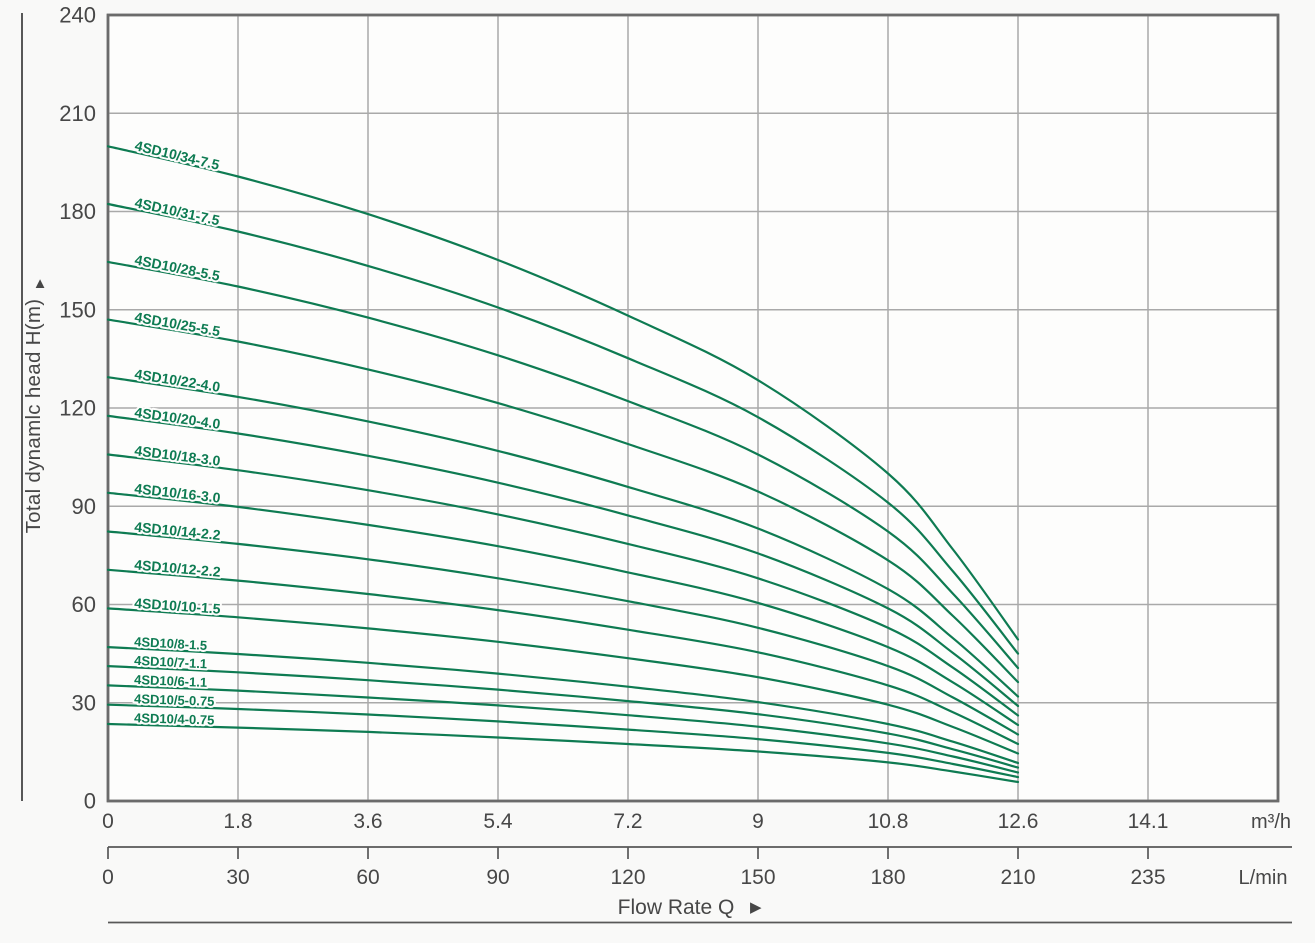 Image resolution: width=1315 pixels, height=943 pixels. What do you see at coordinates (174, 700) in the screenshot?
I see `curve-label: 4SD10/5-0.75` at bounding box center [174, 700].